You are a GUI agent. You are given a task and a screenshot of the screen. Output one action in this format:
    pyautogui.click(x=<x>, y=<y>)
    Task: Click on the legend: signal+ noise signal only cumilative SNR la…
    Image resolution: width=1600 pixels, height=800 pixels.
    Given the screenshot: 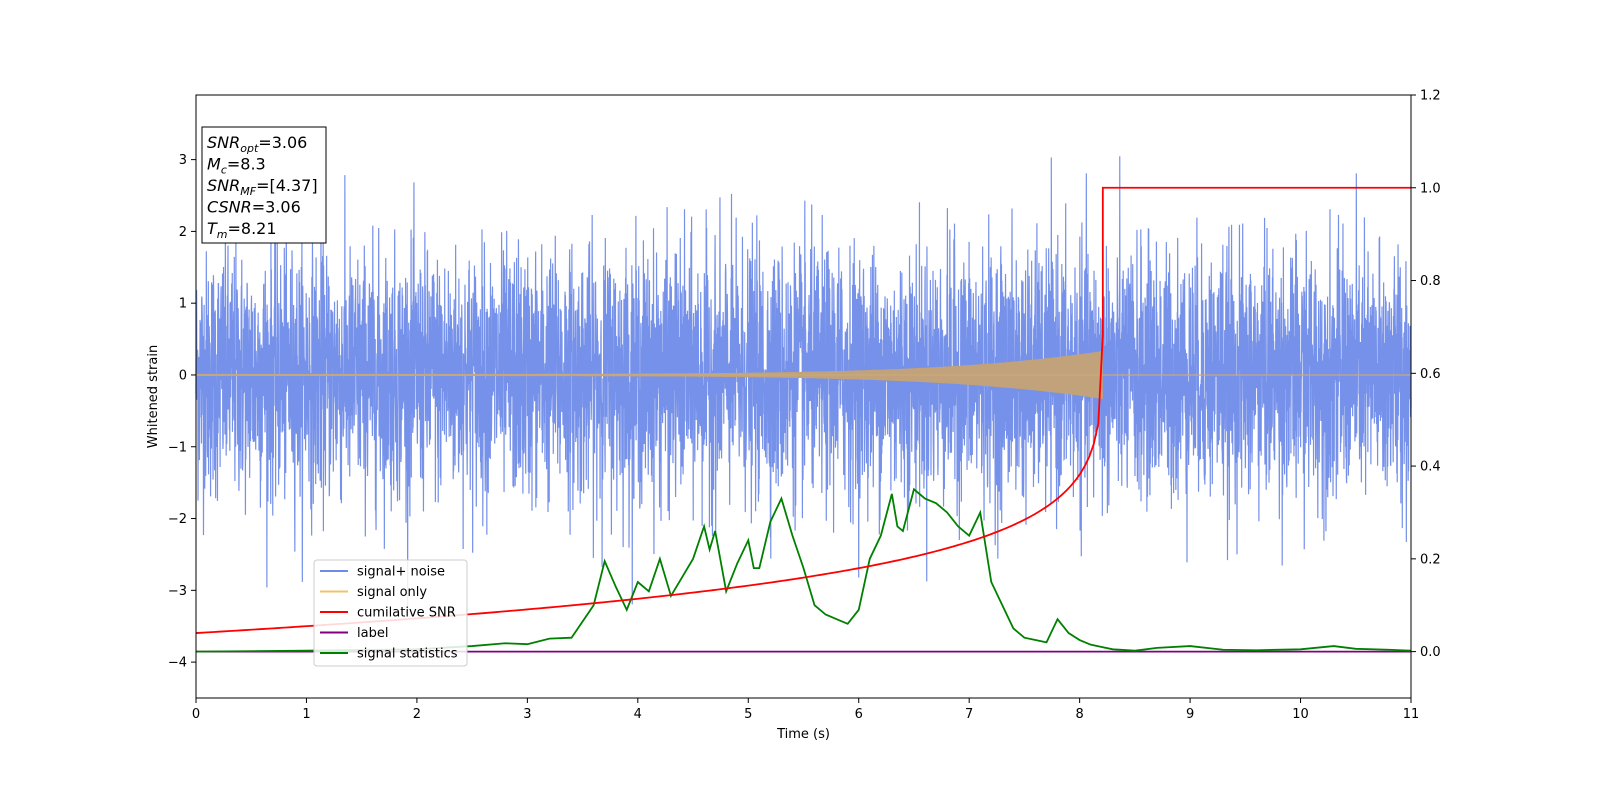 What is the action you would take?
    pyautogui.click(x=390, y=613)
    